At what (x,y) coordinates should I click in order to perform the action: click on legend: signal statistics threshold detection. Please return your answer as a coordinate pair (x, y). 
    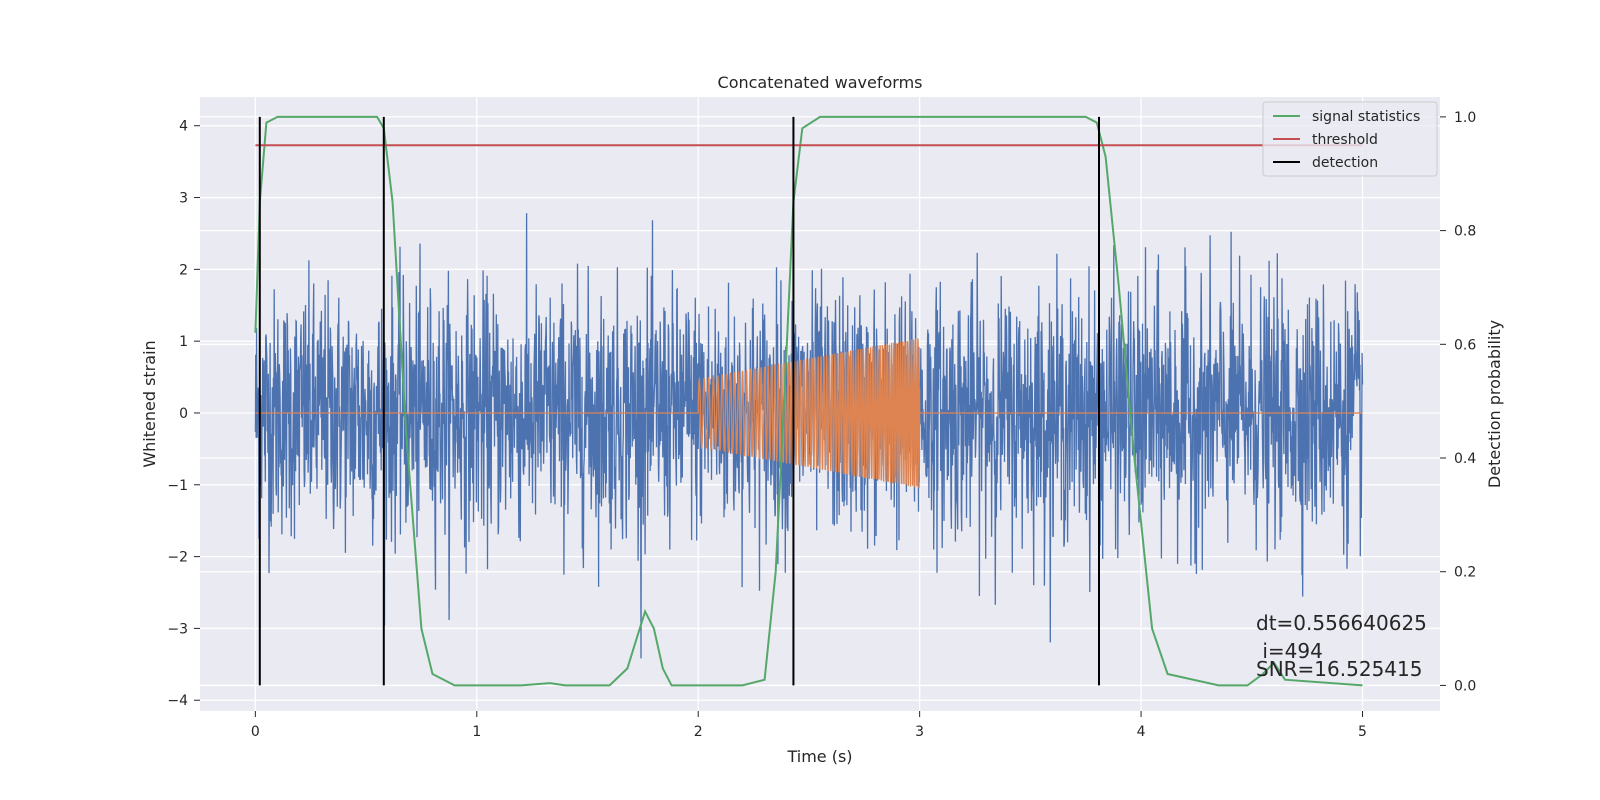
    Looking at the image, I should click on (1350, 139).